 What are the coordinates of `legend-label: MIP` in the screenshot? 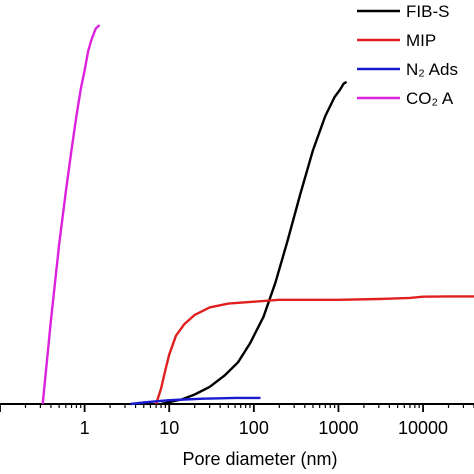 It's located at (421, 40).